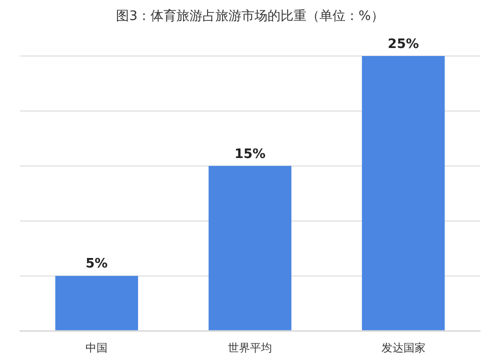 The image size is (500, 362). I want to click on x-tick-label: 中国, so click(97, 347).